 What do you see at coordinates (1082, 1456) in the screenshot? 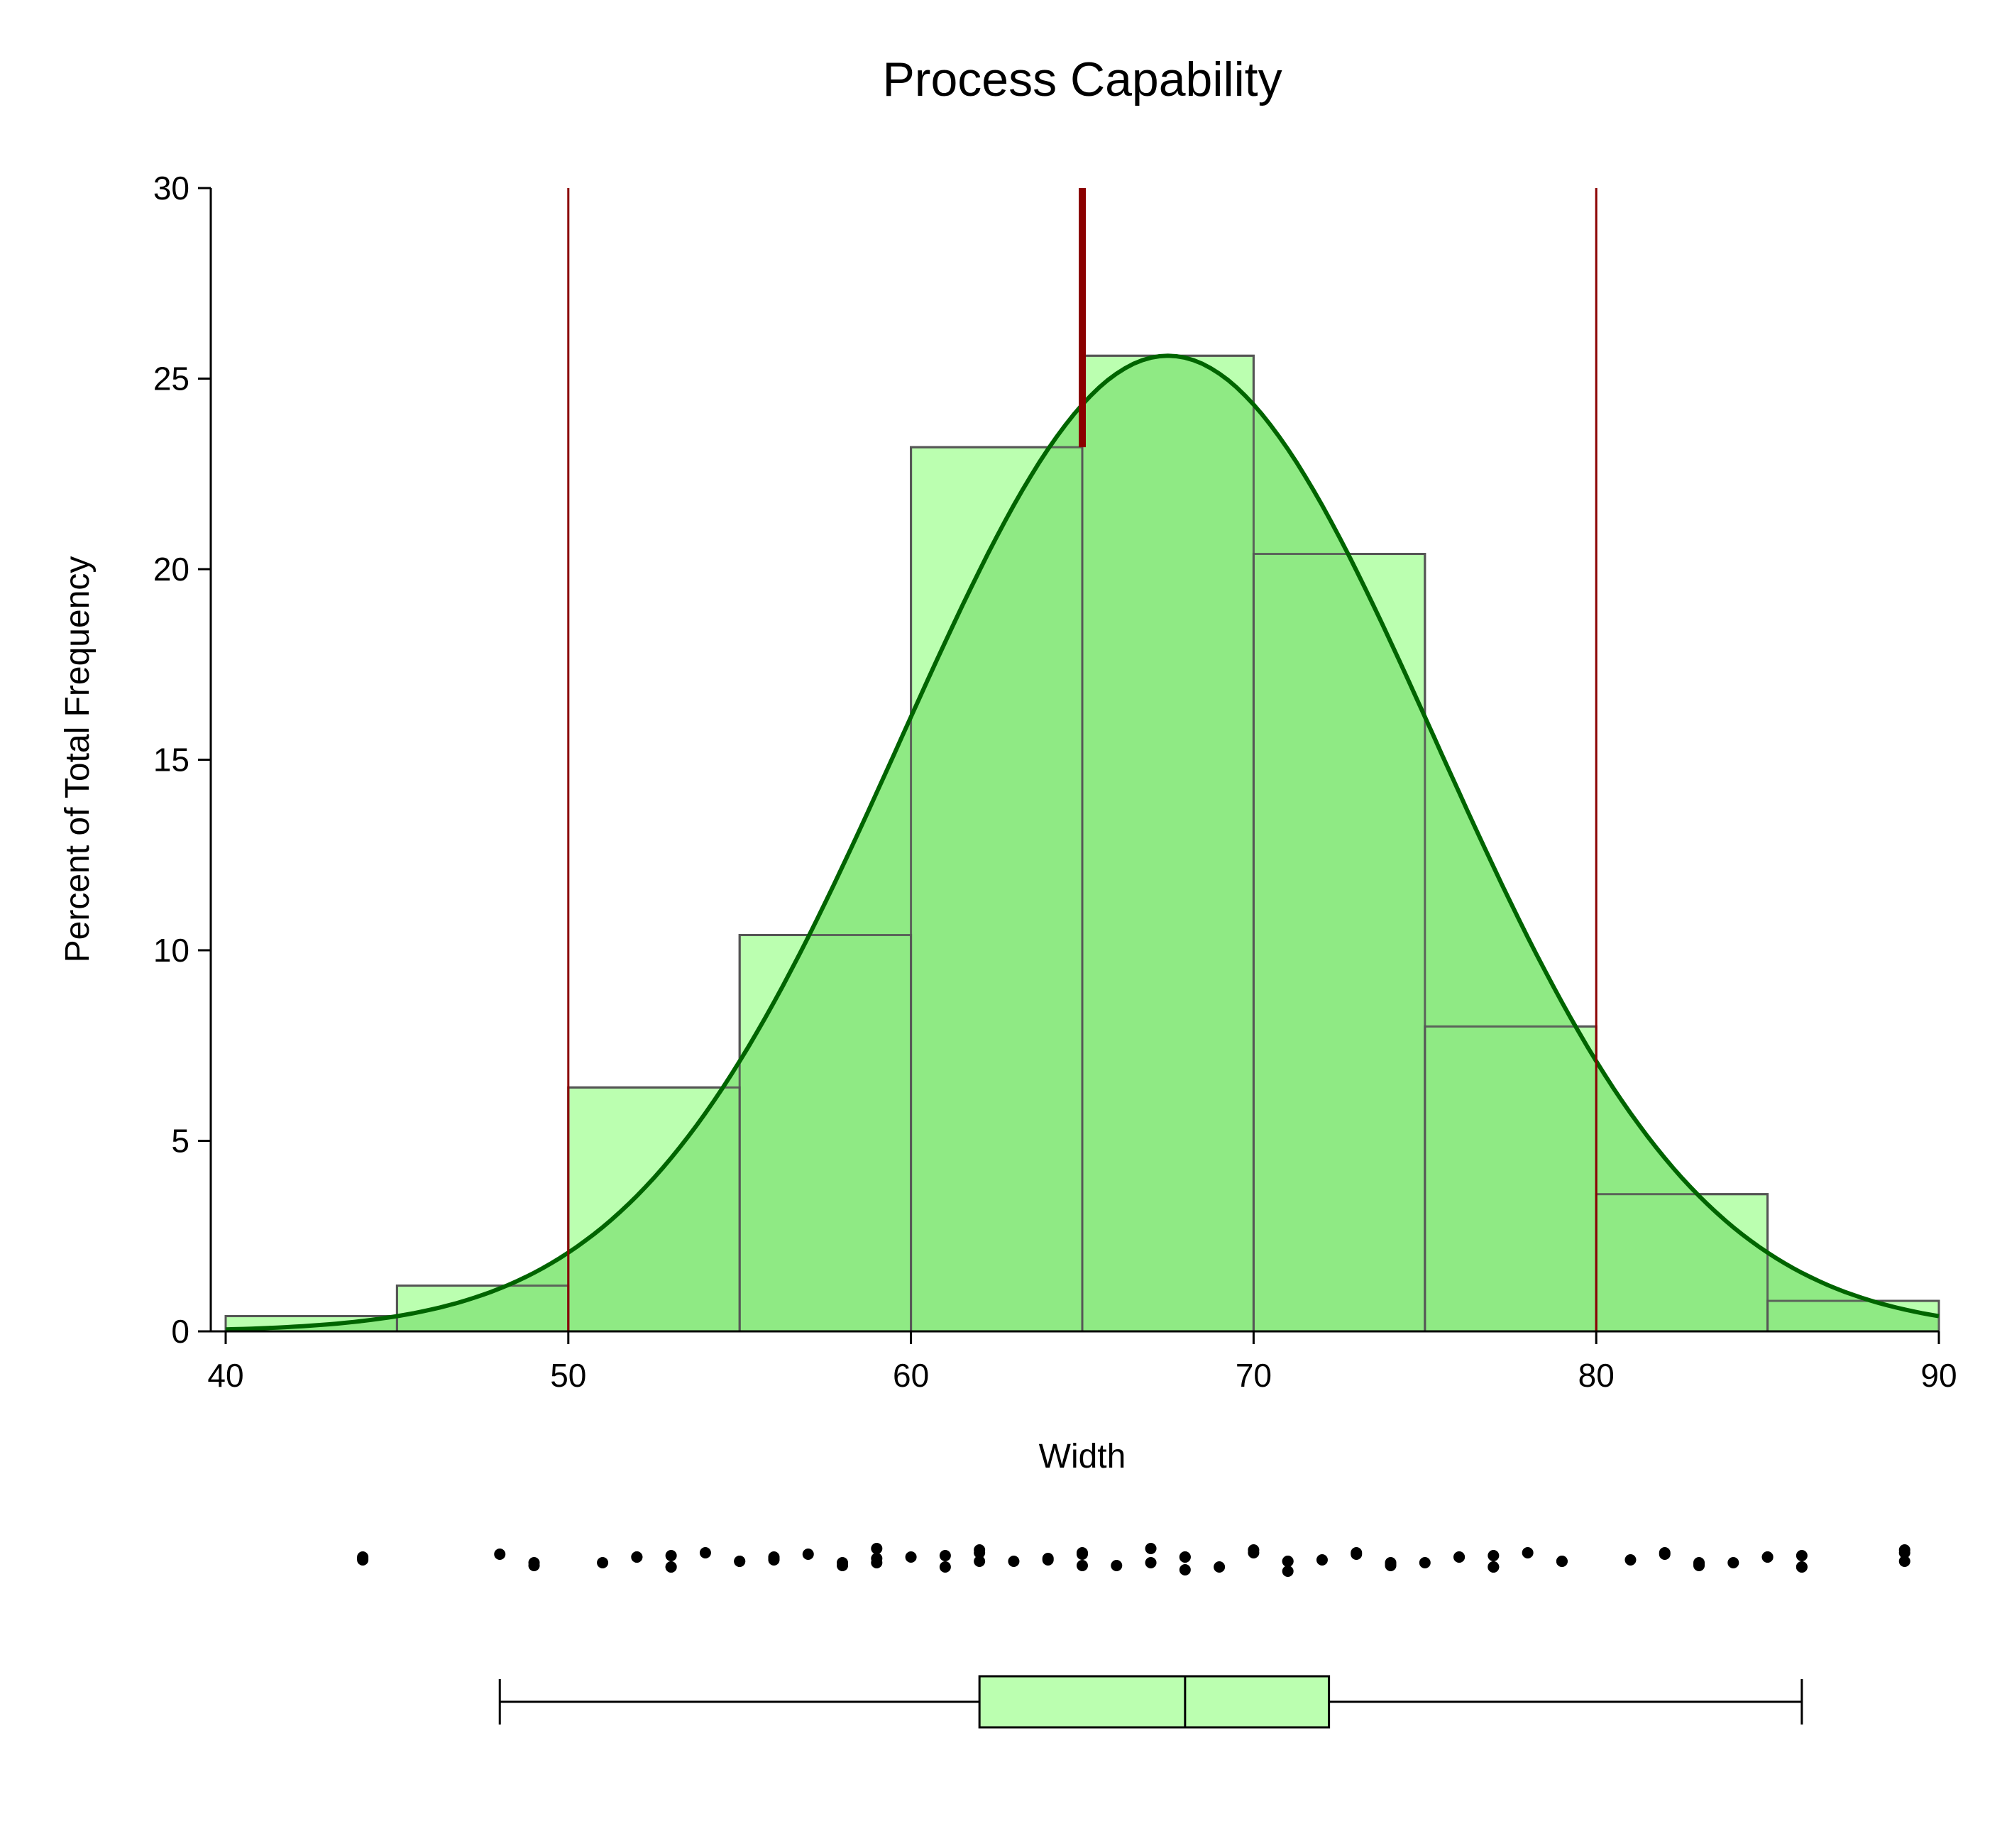
I see `x-axis-label: Width` at bounding box center [1082, 1456].